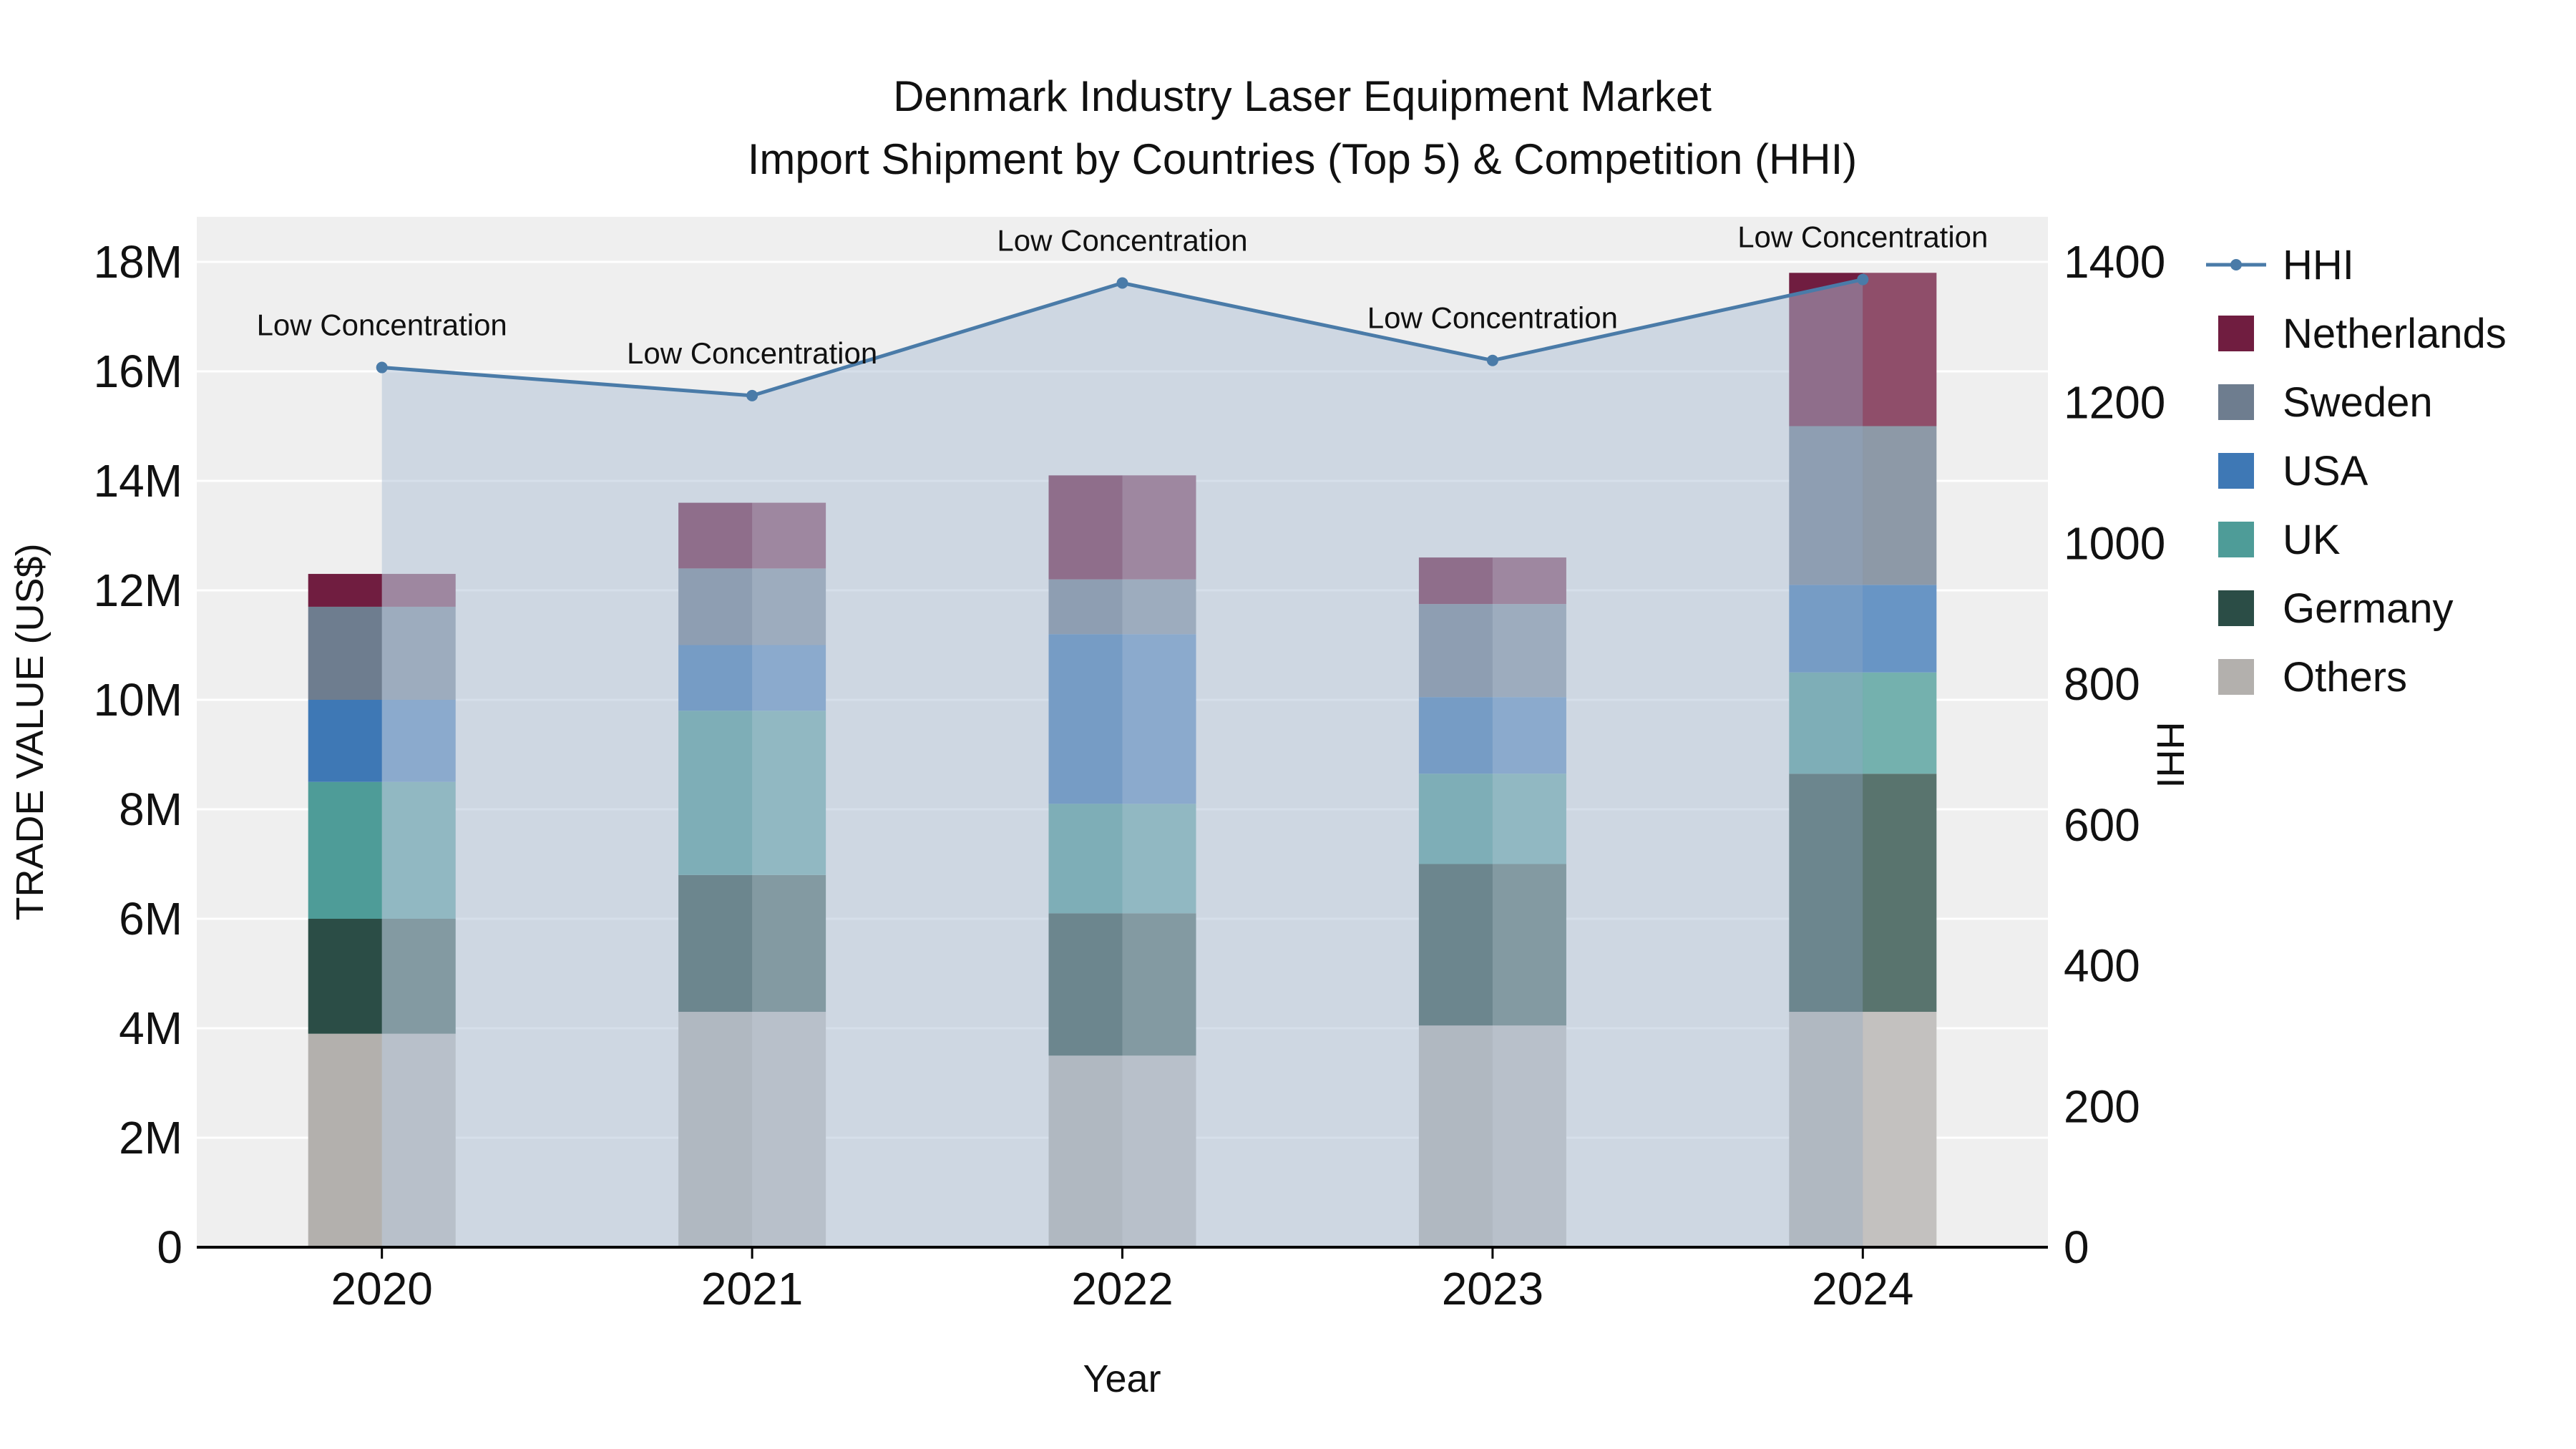  I want to click on y-right-tick-1200: 1200, so click(2114, 403).